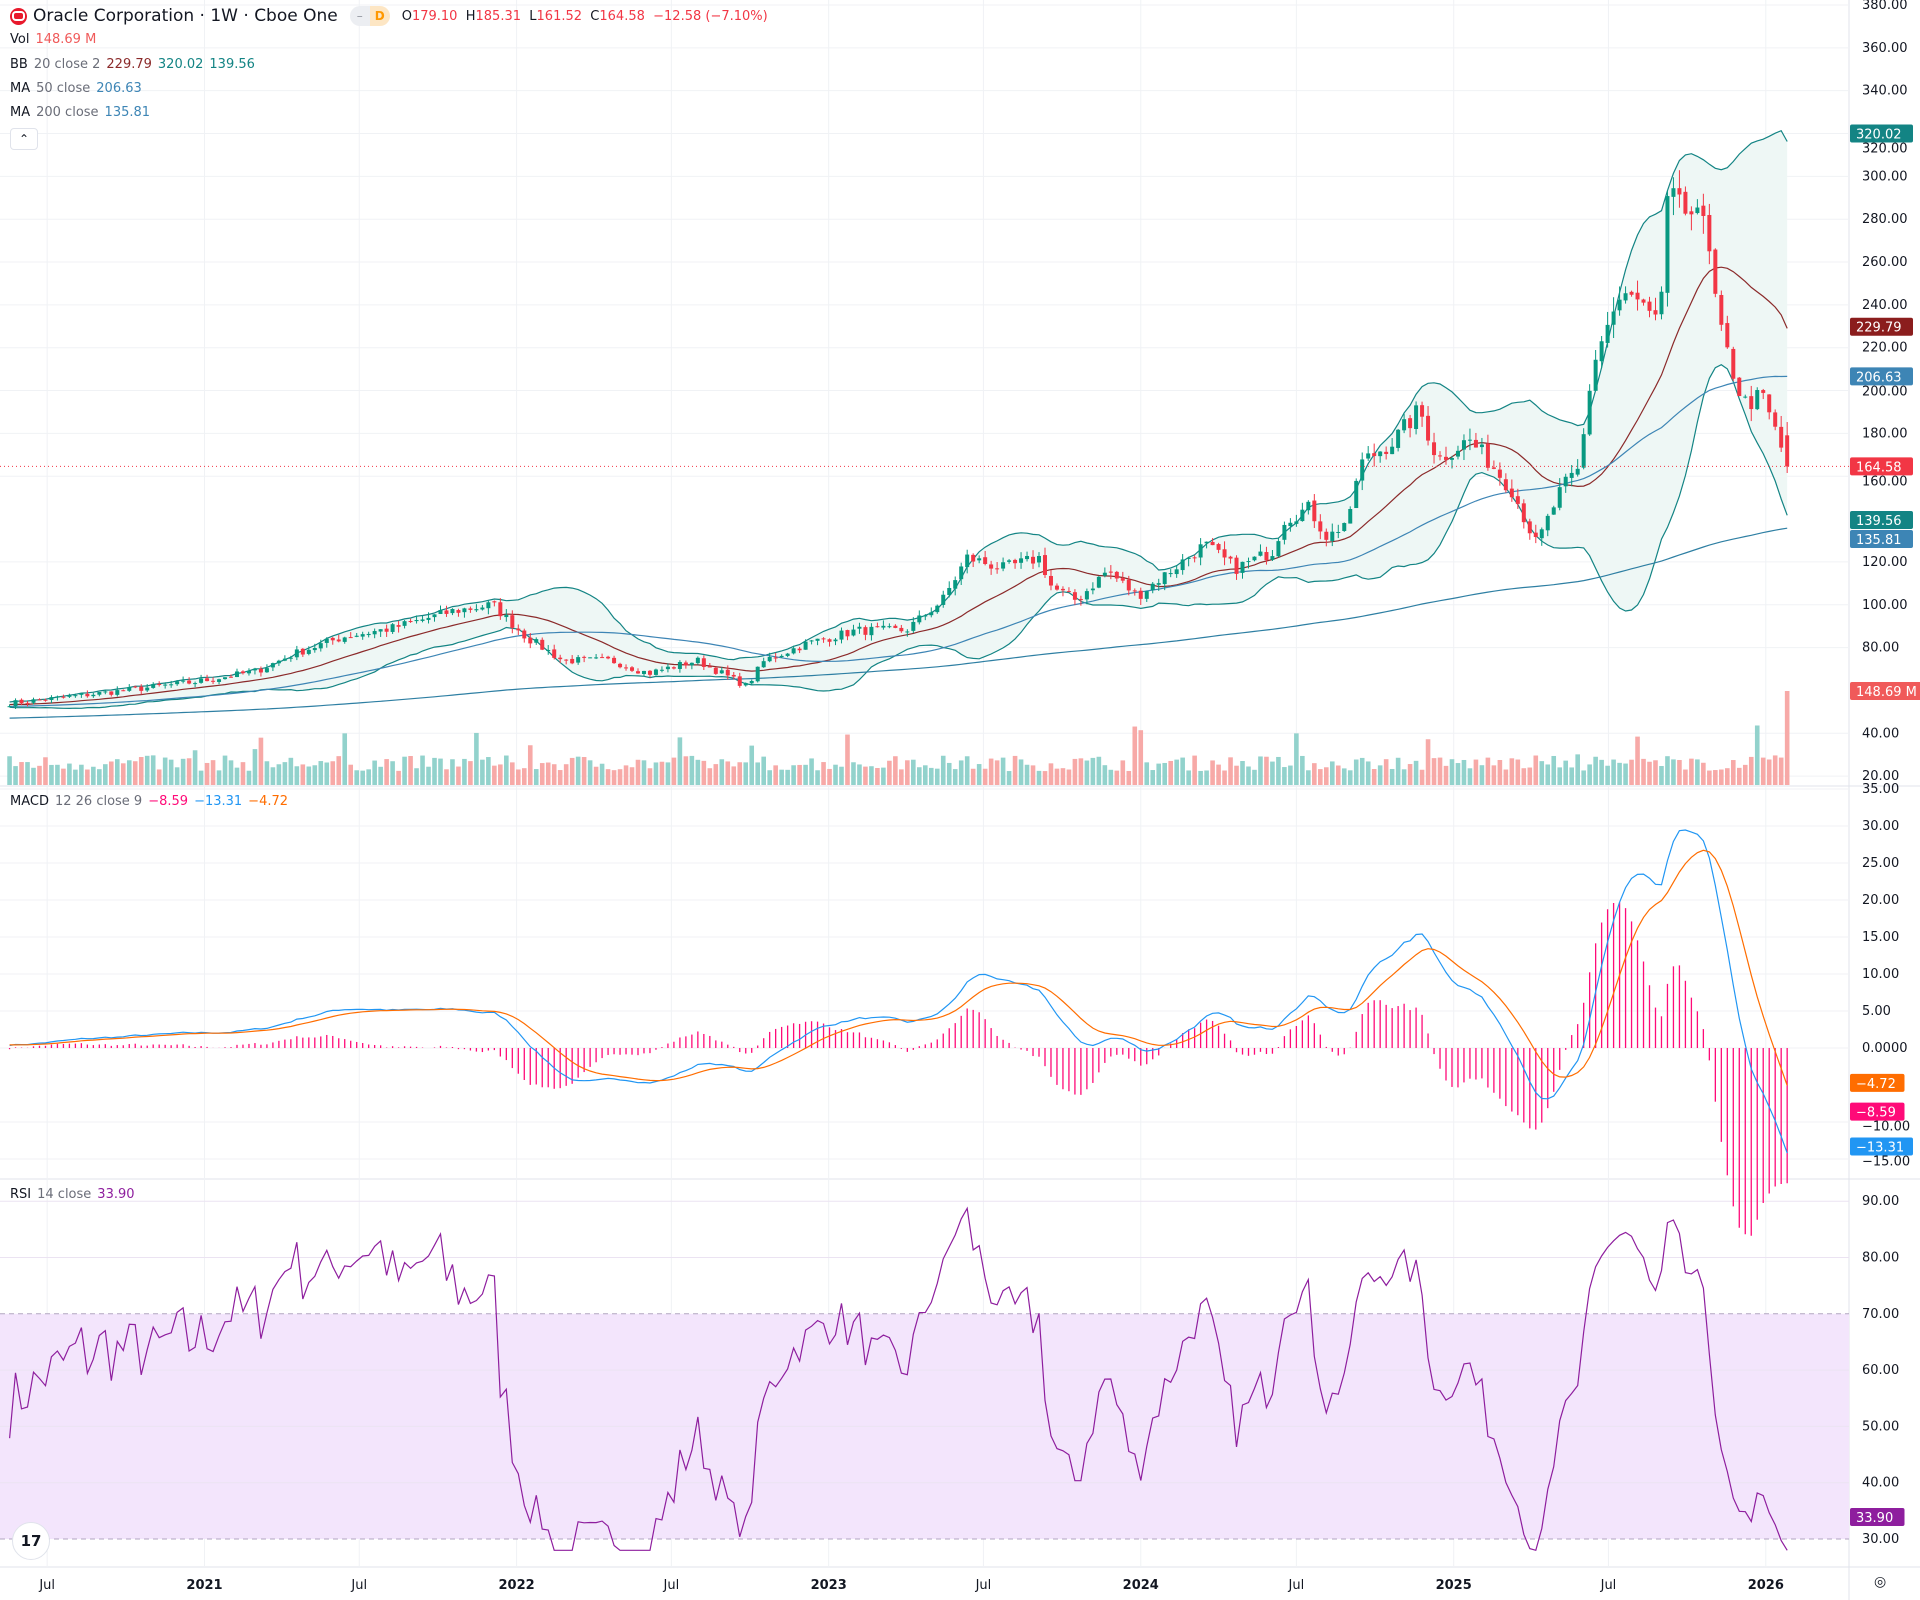  Describe the element at coordinates (66, 39) in the screenshot. I see `vol-value: 148.69 M` at that location.